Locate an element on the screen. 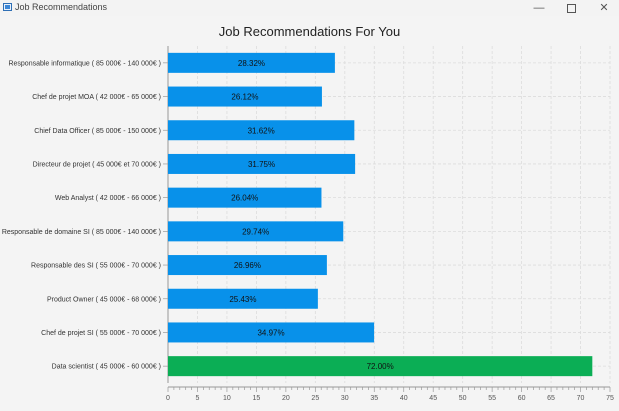 The image size is (619, 411). x-tick-label: 5 is located at coordinates (198, 398).